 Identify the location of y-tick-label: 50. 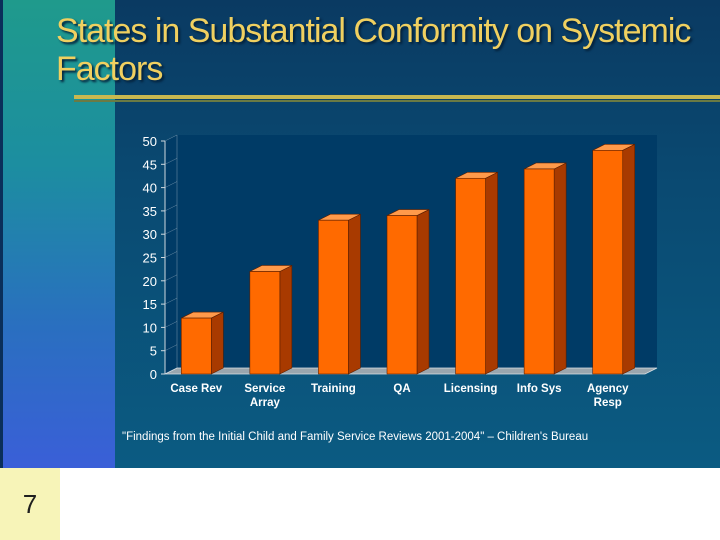
(150, 141).